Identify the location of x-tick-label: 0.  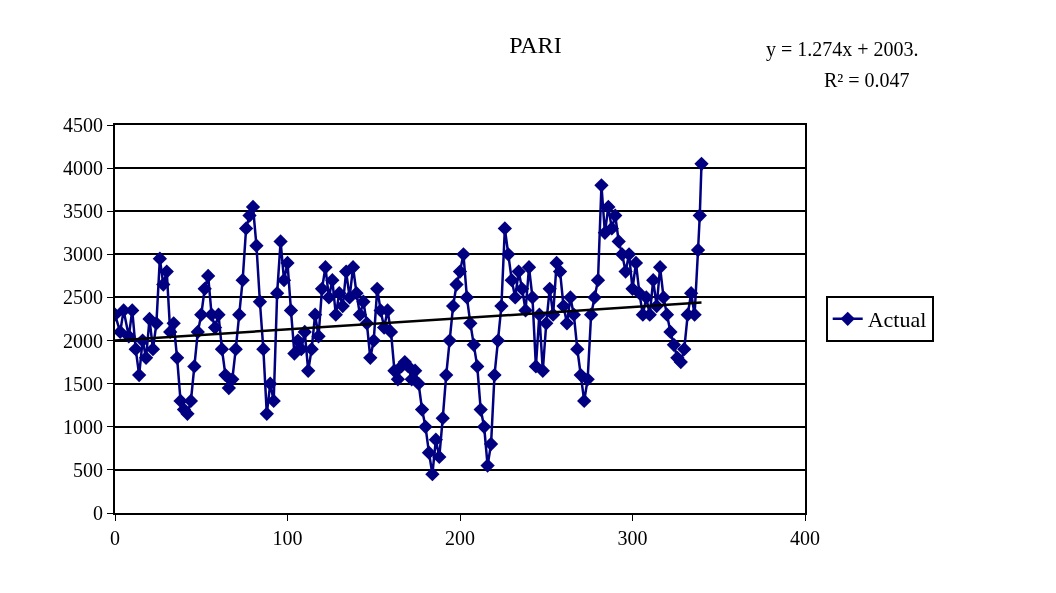
(115, 538).